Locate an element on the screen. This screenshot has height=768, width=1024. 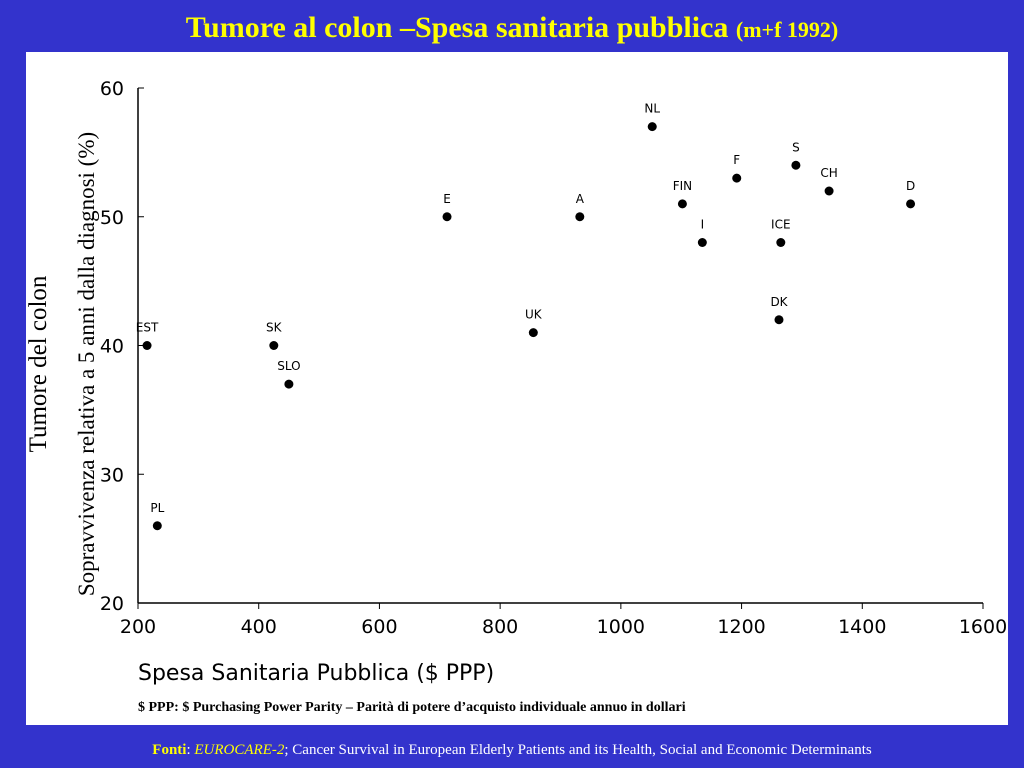
x-tick-label: 800 is located at coordinates (500, 627).